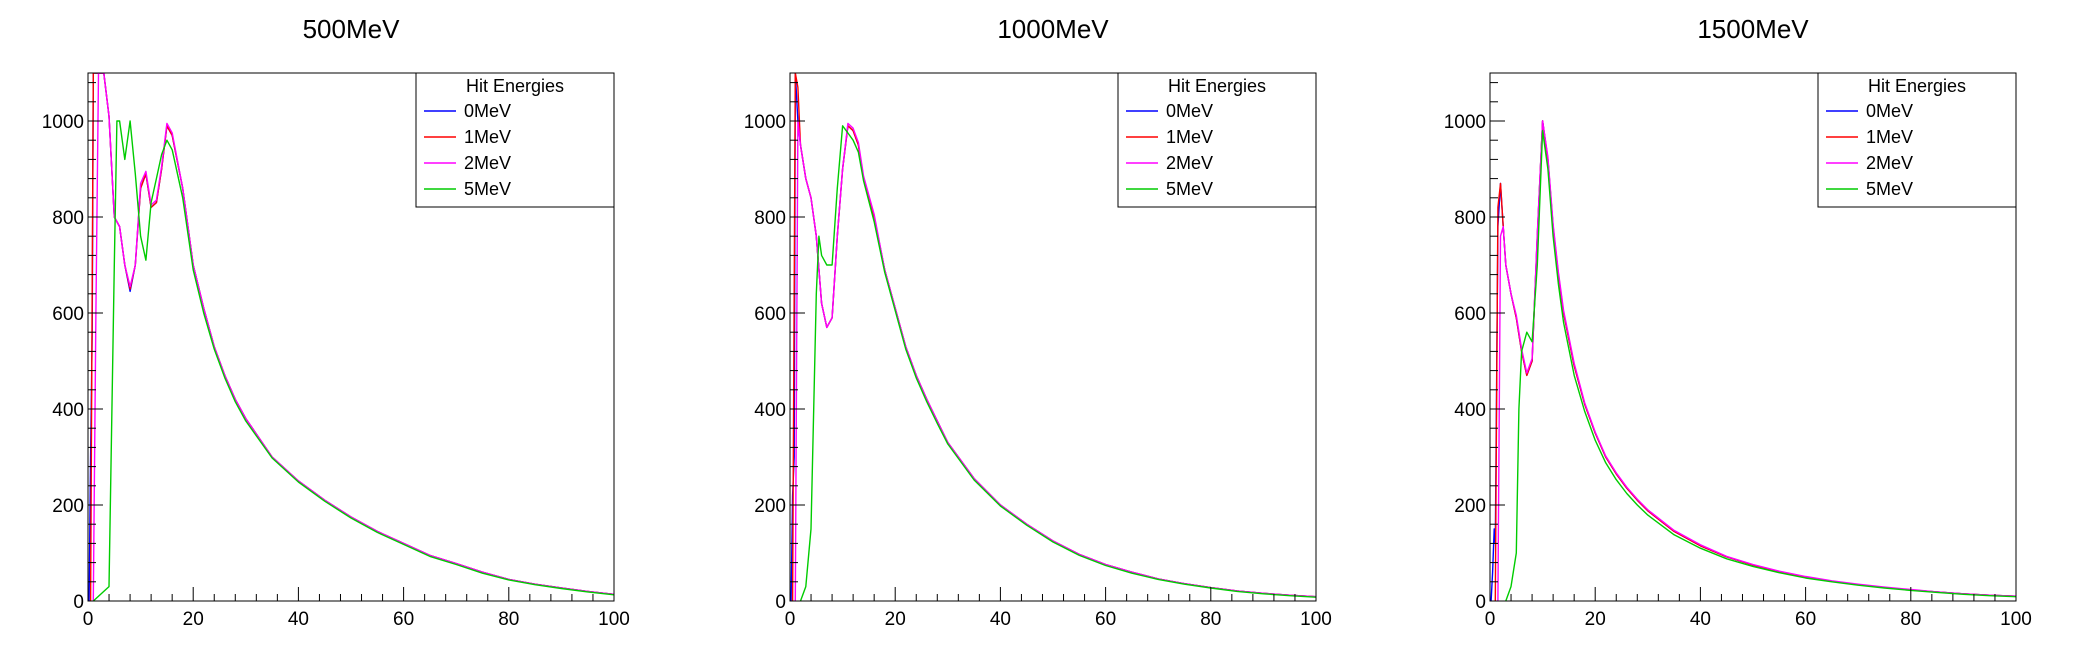  Describe the element at coordinates (1753, 29) in the screenshot. I see `chart-title: 1500MeV` at that location.